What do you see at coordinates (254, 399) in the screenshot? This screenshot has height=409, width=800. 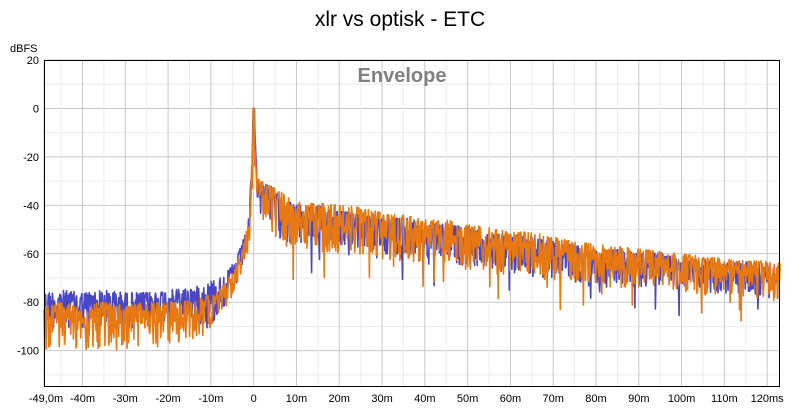 I see `x-tick-label: 0` at bounding box center [254, 399].